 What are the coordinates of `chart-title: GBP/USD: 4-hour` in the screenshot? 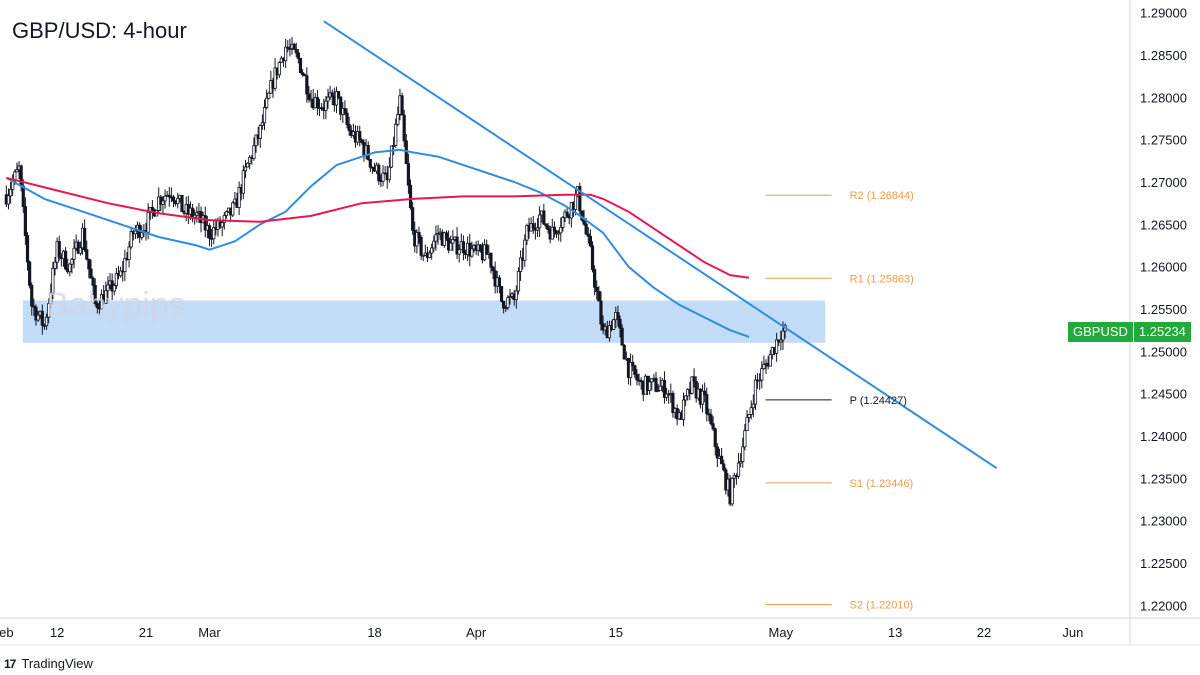 It's located at (99, 30).